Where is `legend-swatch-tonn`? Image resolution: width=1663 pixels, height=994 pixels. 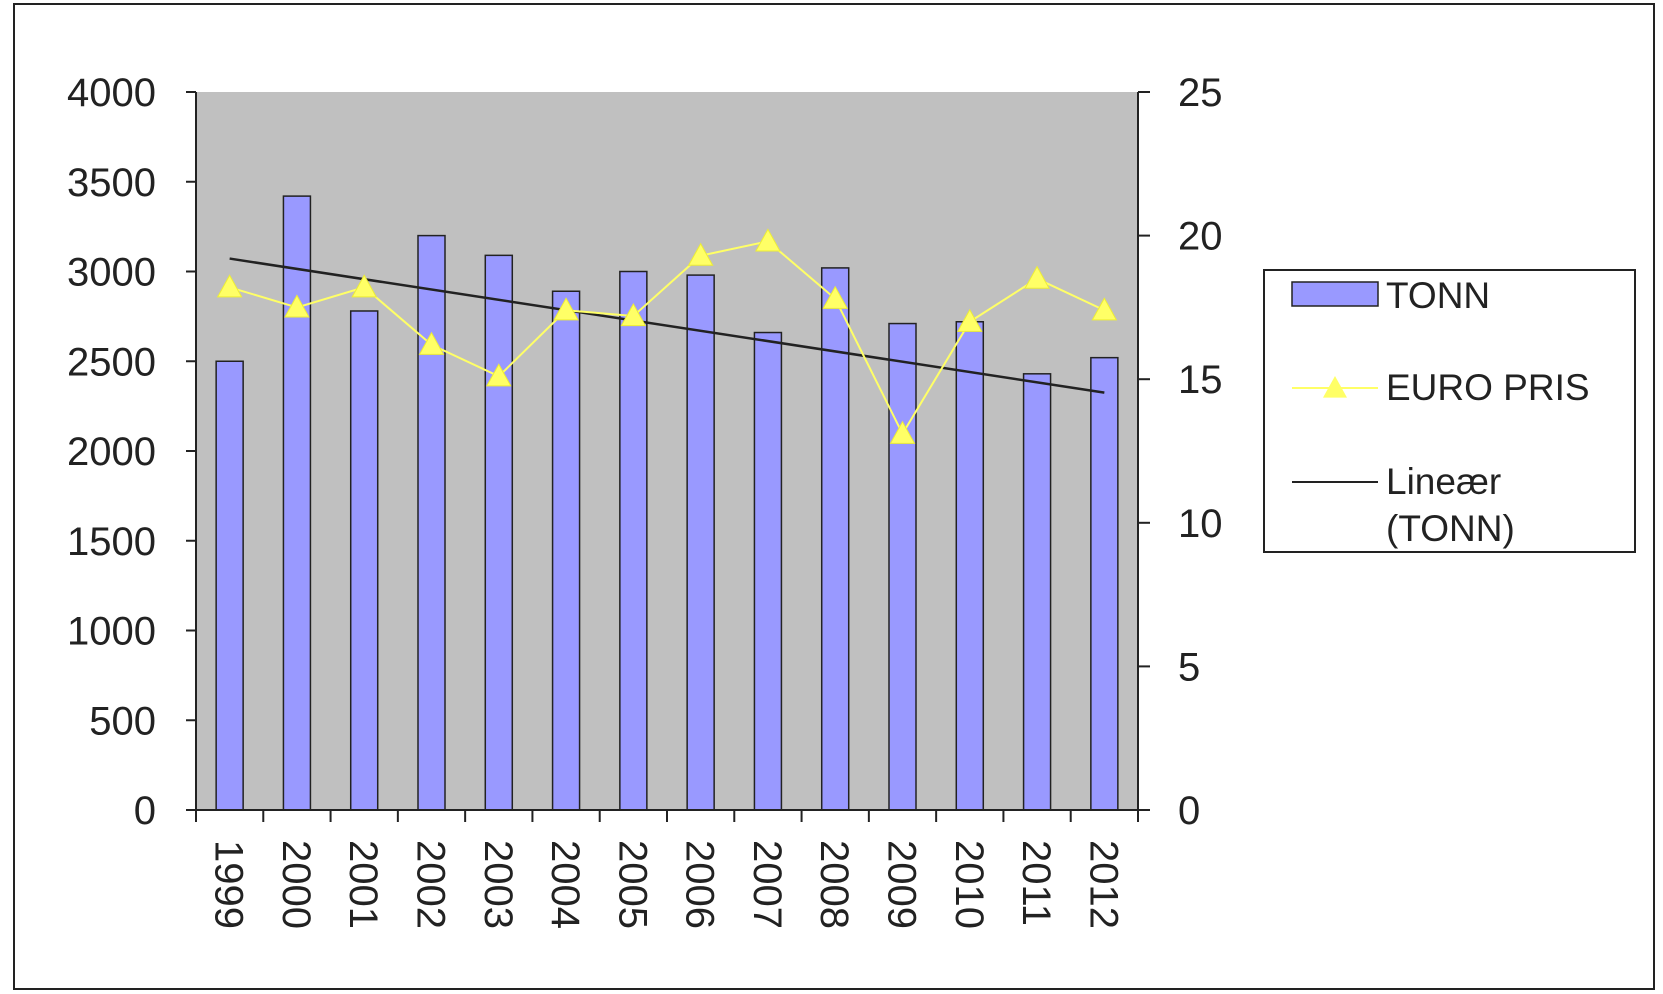
legend-swatch-tonn is located at coordinates (1335, 294).